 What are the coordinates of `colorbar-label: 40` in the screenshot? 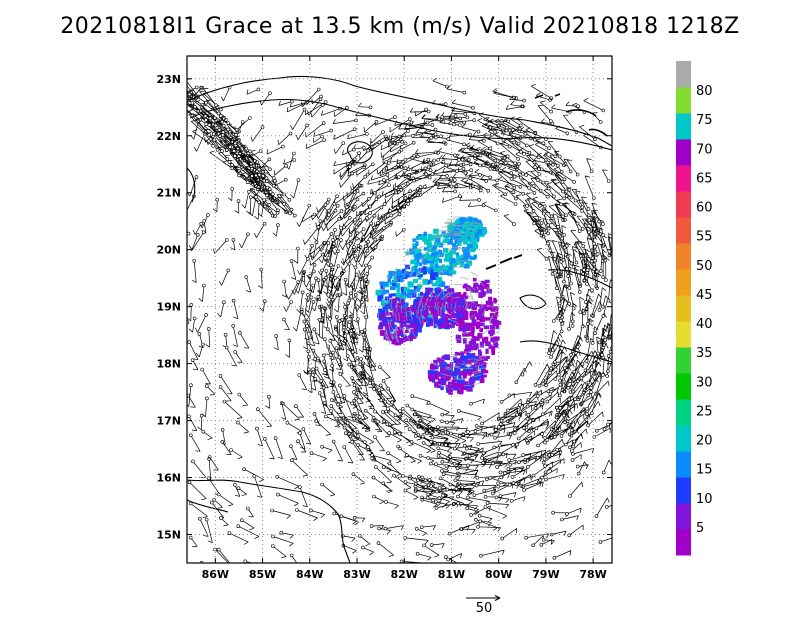 It's located at (704, 324).